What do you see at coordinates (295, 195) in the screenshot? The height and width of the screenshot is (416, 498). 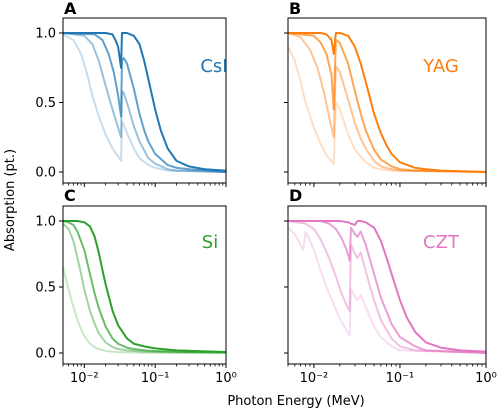 I see `panel-letter: D` at bounding box center [295, 195].